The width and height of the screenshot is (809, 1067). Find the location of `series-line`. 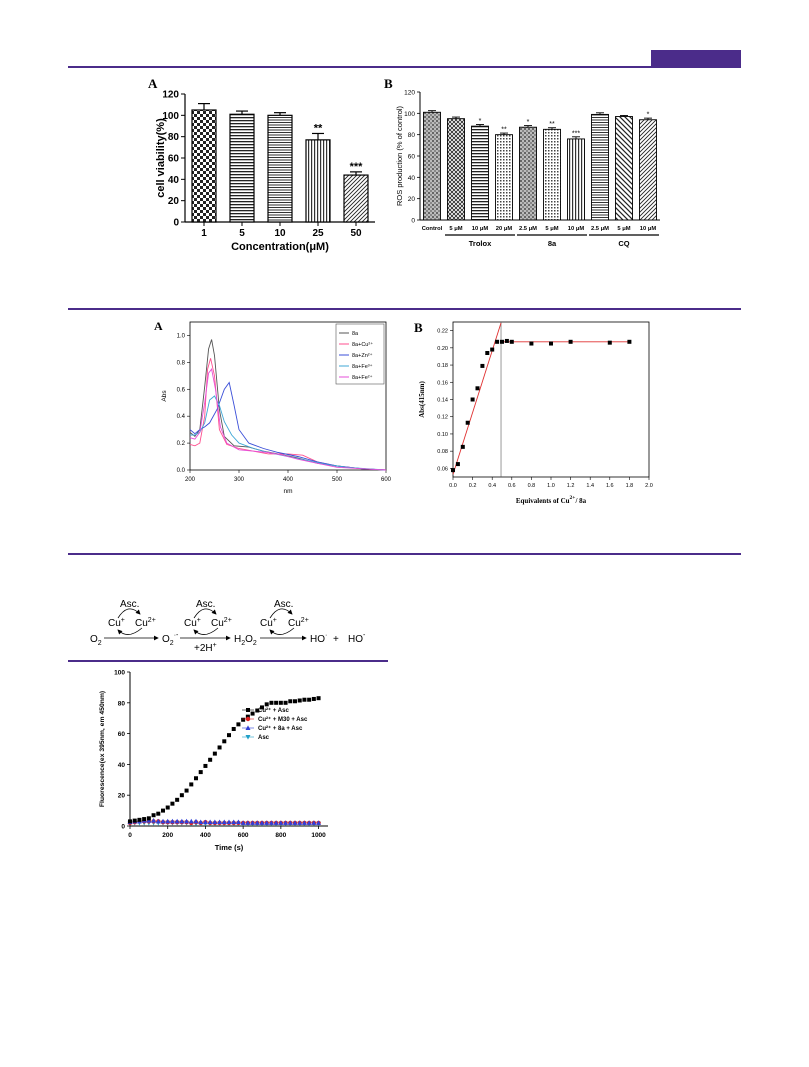

series-line is located at coordinates (288, 433).